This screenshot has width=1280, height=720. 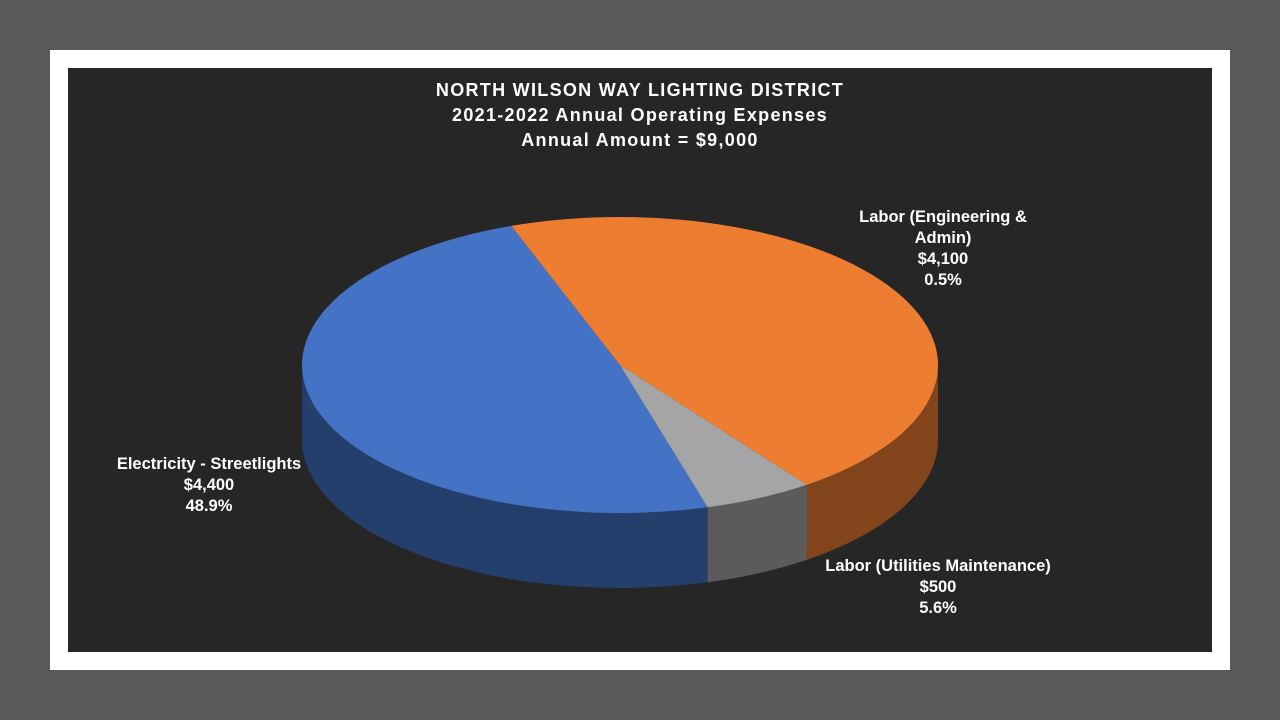 I want to click on data-label-percent: 5.6%, so click(x=938, y=608).